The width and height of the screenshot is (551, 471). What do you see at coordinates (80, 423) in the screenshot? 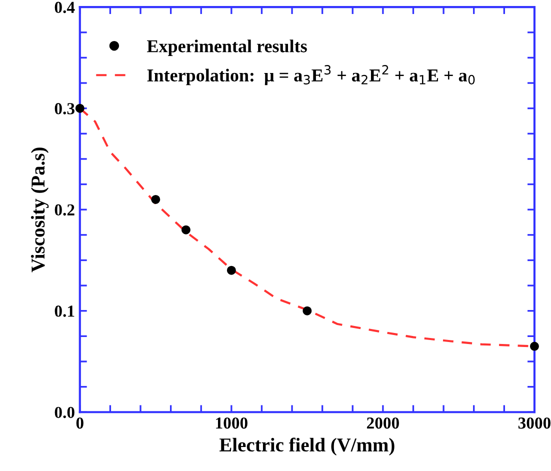
I see `x-tick-label: 0` at bounding box center [80, 423].